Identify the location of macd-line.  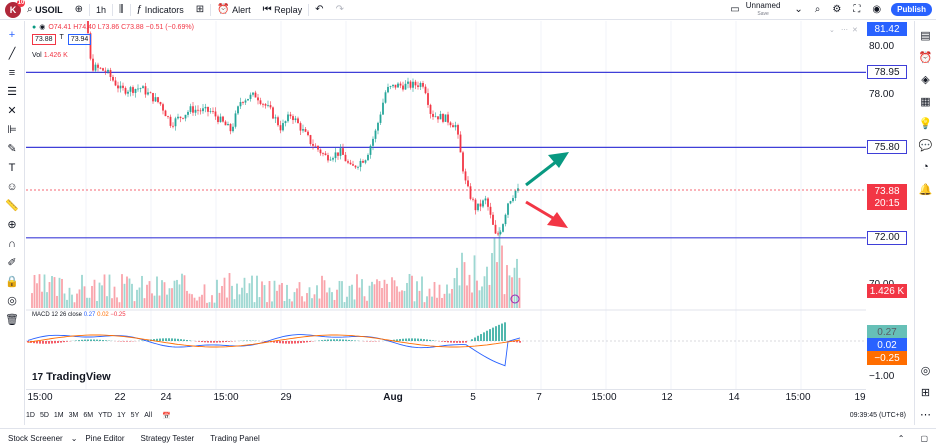
(274, 350).